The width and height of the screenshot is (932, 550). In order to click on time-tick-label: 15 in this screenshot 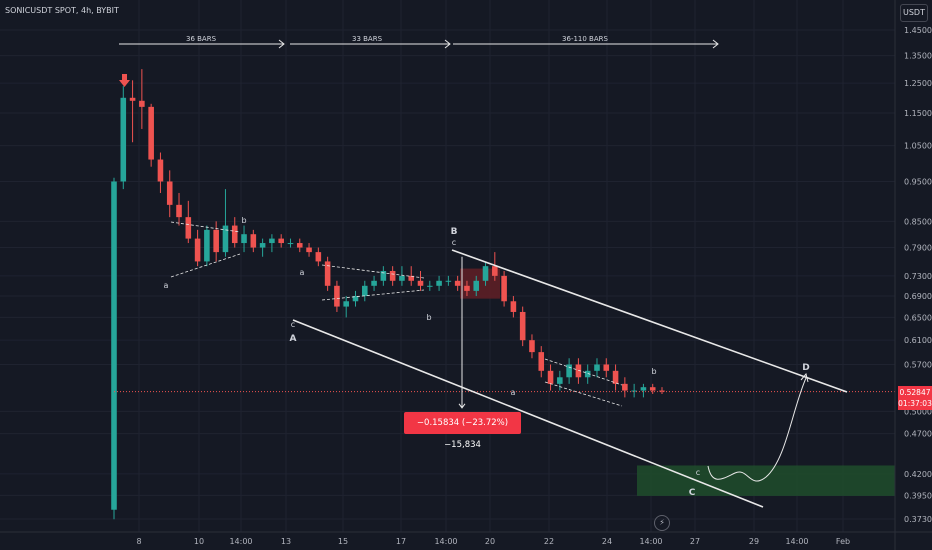, I will do `click(343, 541)`.